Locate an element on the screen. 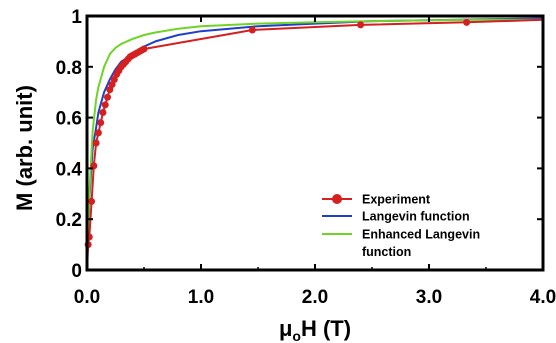  y-axis-label: M (arb. unit) is located at coordinates (24, 148).